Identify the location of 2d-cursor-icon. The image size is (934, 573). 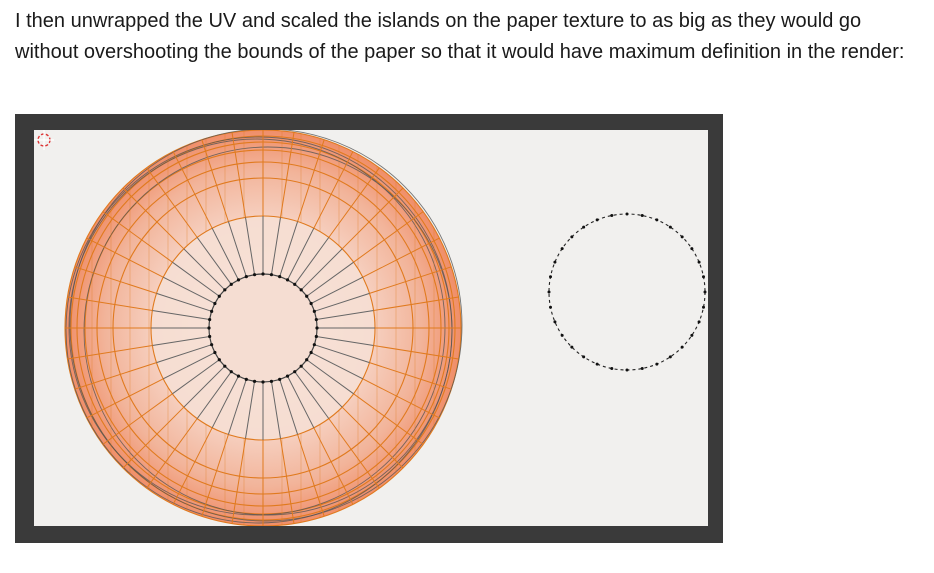
(44, 140).